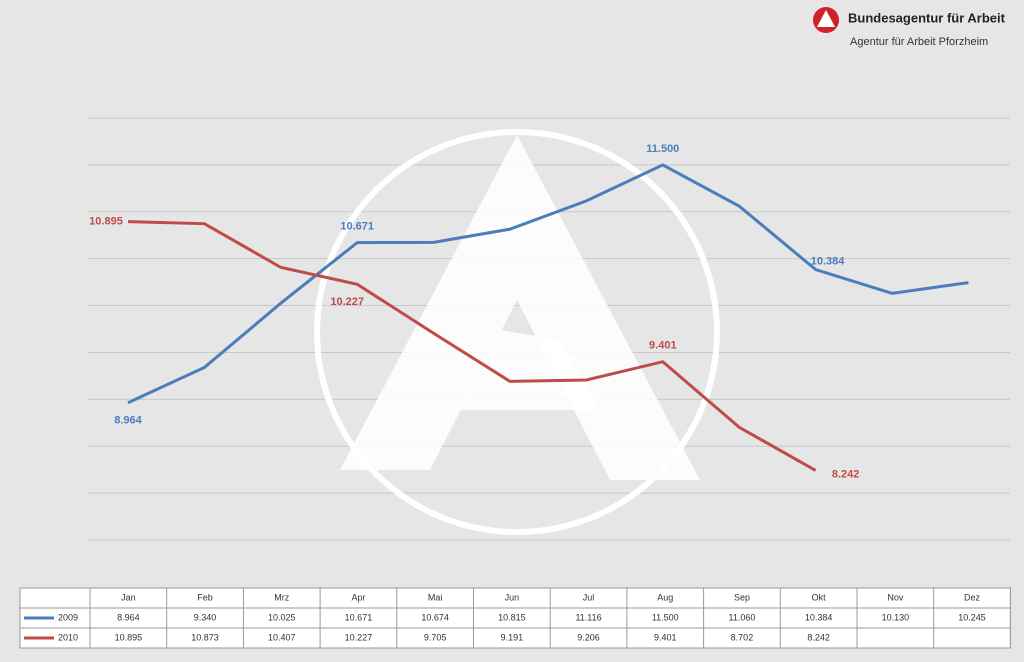 The width and height of the screenshot is (1024, 662). I want to click on column-header: Sep, so click(742, 597).